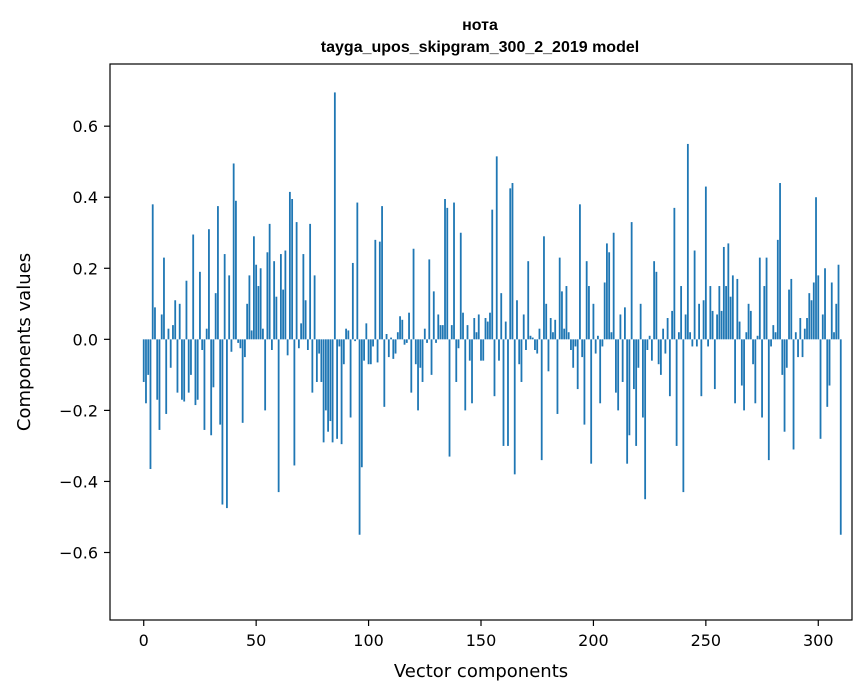  What do you see at coordinates (24, 342) in the screenshot?
I see `y-axis-label: Components values` at bounding box center [24, 342].